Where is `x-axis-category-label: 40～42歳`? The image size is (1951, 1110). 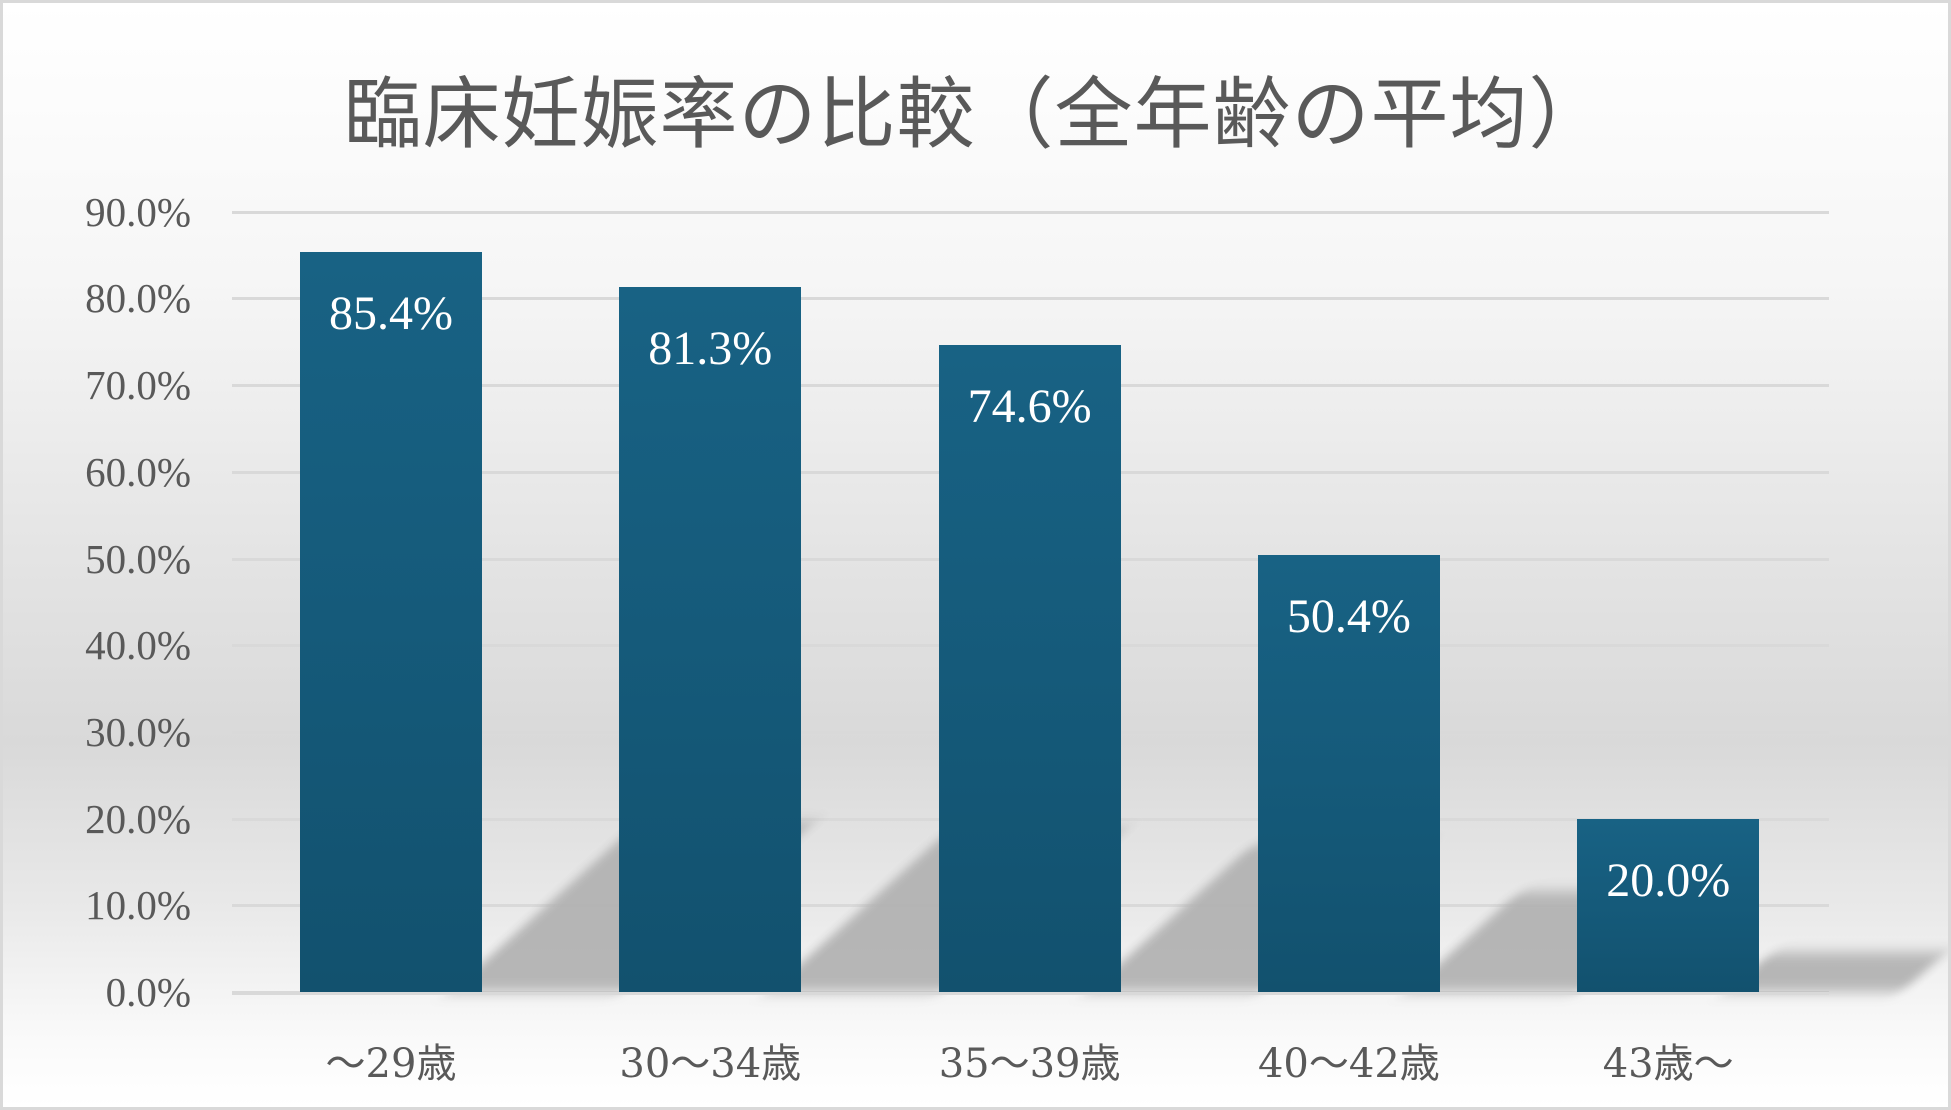
x-axis-category-label: 40～42歳 is located at coordinates (1348, 1064).